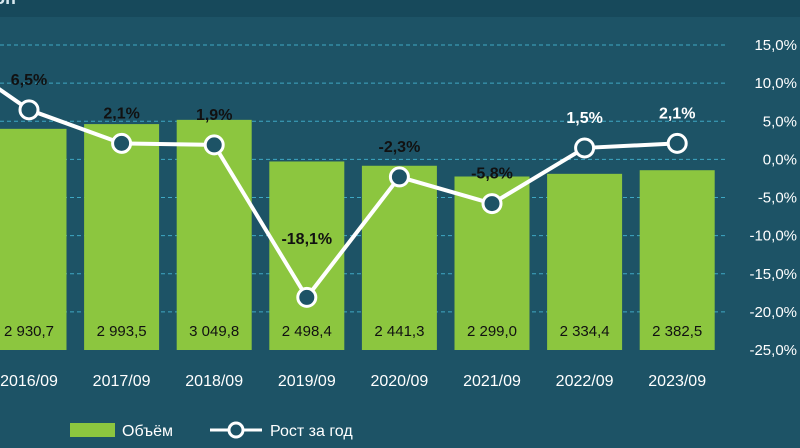  I want to click on y-tick-label: -5,0%, so click(777, 198).